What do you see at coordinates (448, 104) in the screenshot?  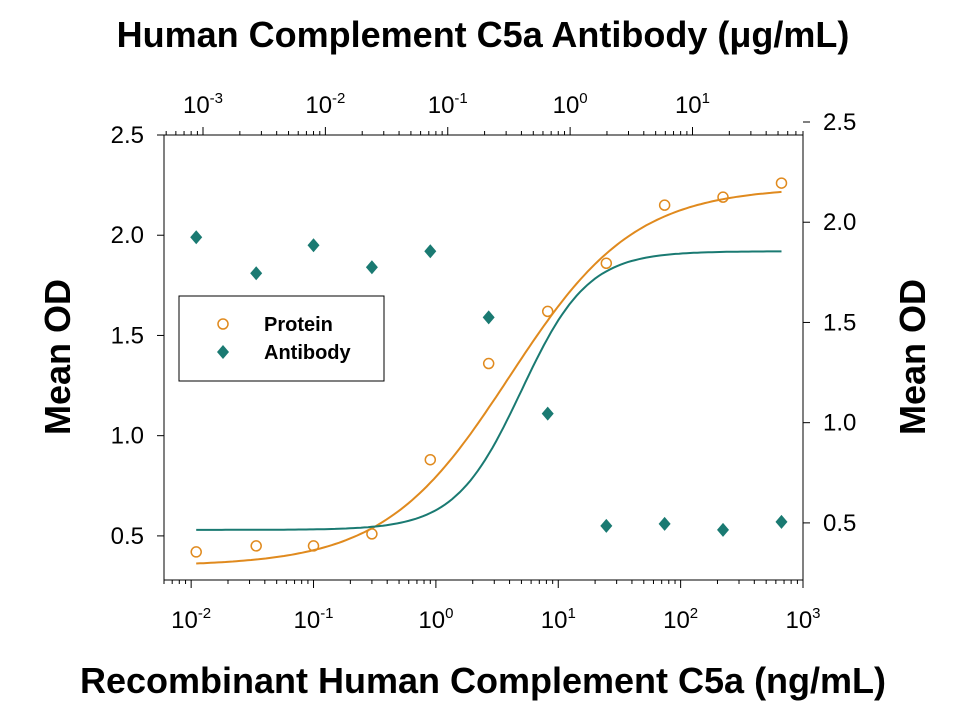 I see `top-x-tick-label: 10⁻¹` at bounding box center [448, 104].